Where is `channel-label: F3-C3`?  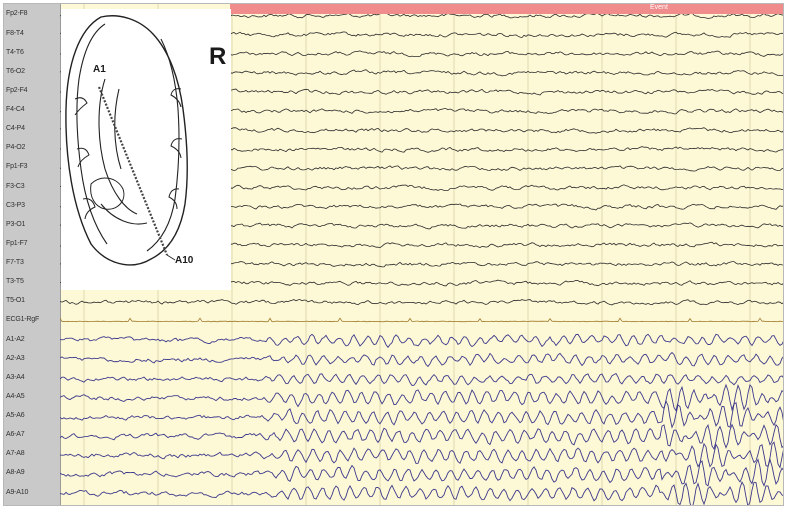 channel-label: F3-C3 is located at coordinates (15, 186).